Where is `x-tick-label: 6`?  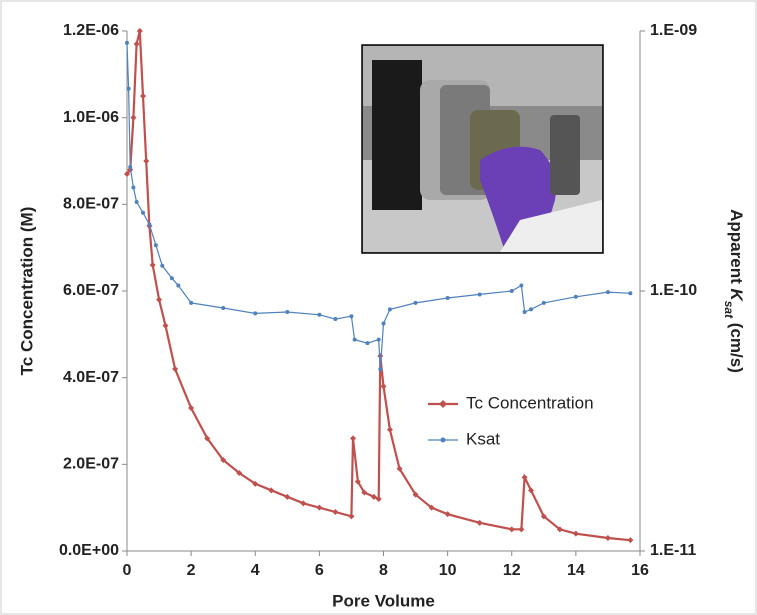 x-tick-label: 6 is located at coordinates (319, 570).